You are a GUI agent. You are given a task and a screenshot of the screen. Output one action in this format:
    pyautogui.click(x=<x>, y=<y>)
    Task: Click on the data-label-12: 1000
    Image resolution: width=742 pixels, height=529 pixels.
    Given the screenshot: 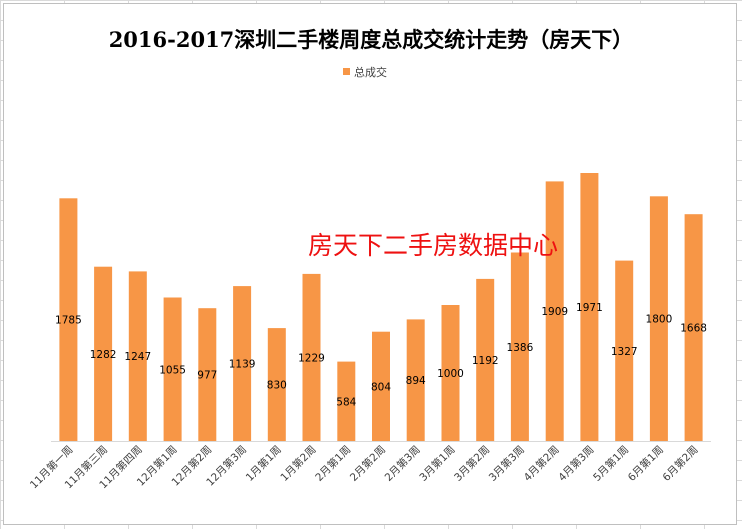 What is the action you would take?
    pyautogui.click(x=450, y=374)
    